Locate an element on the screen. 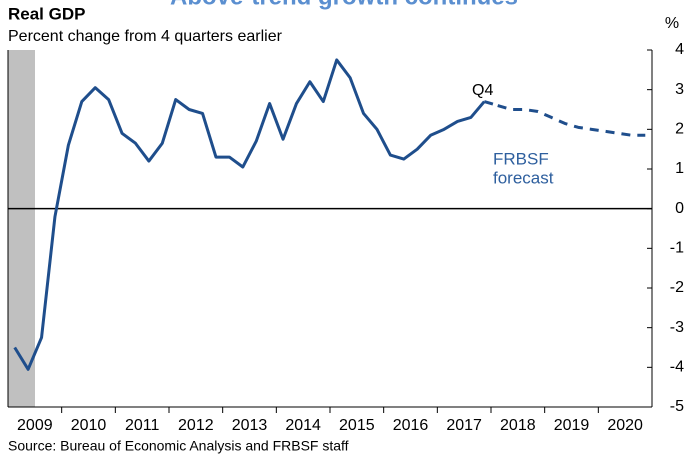  y-tick-label: -4 is located at coordinates (677, 367).